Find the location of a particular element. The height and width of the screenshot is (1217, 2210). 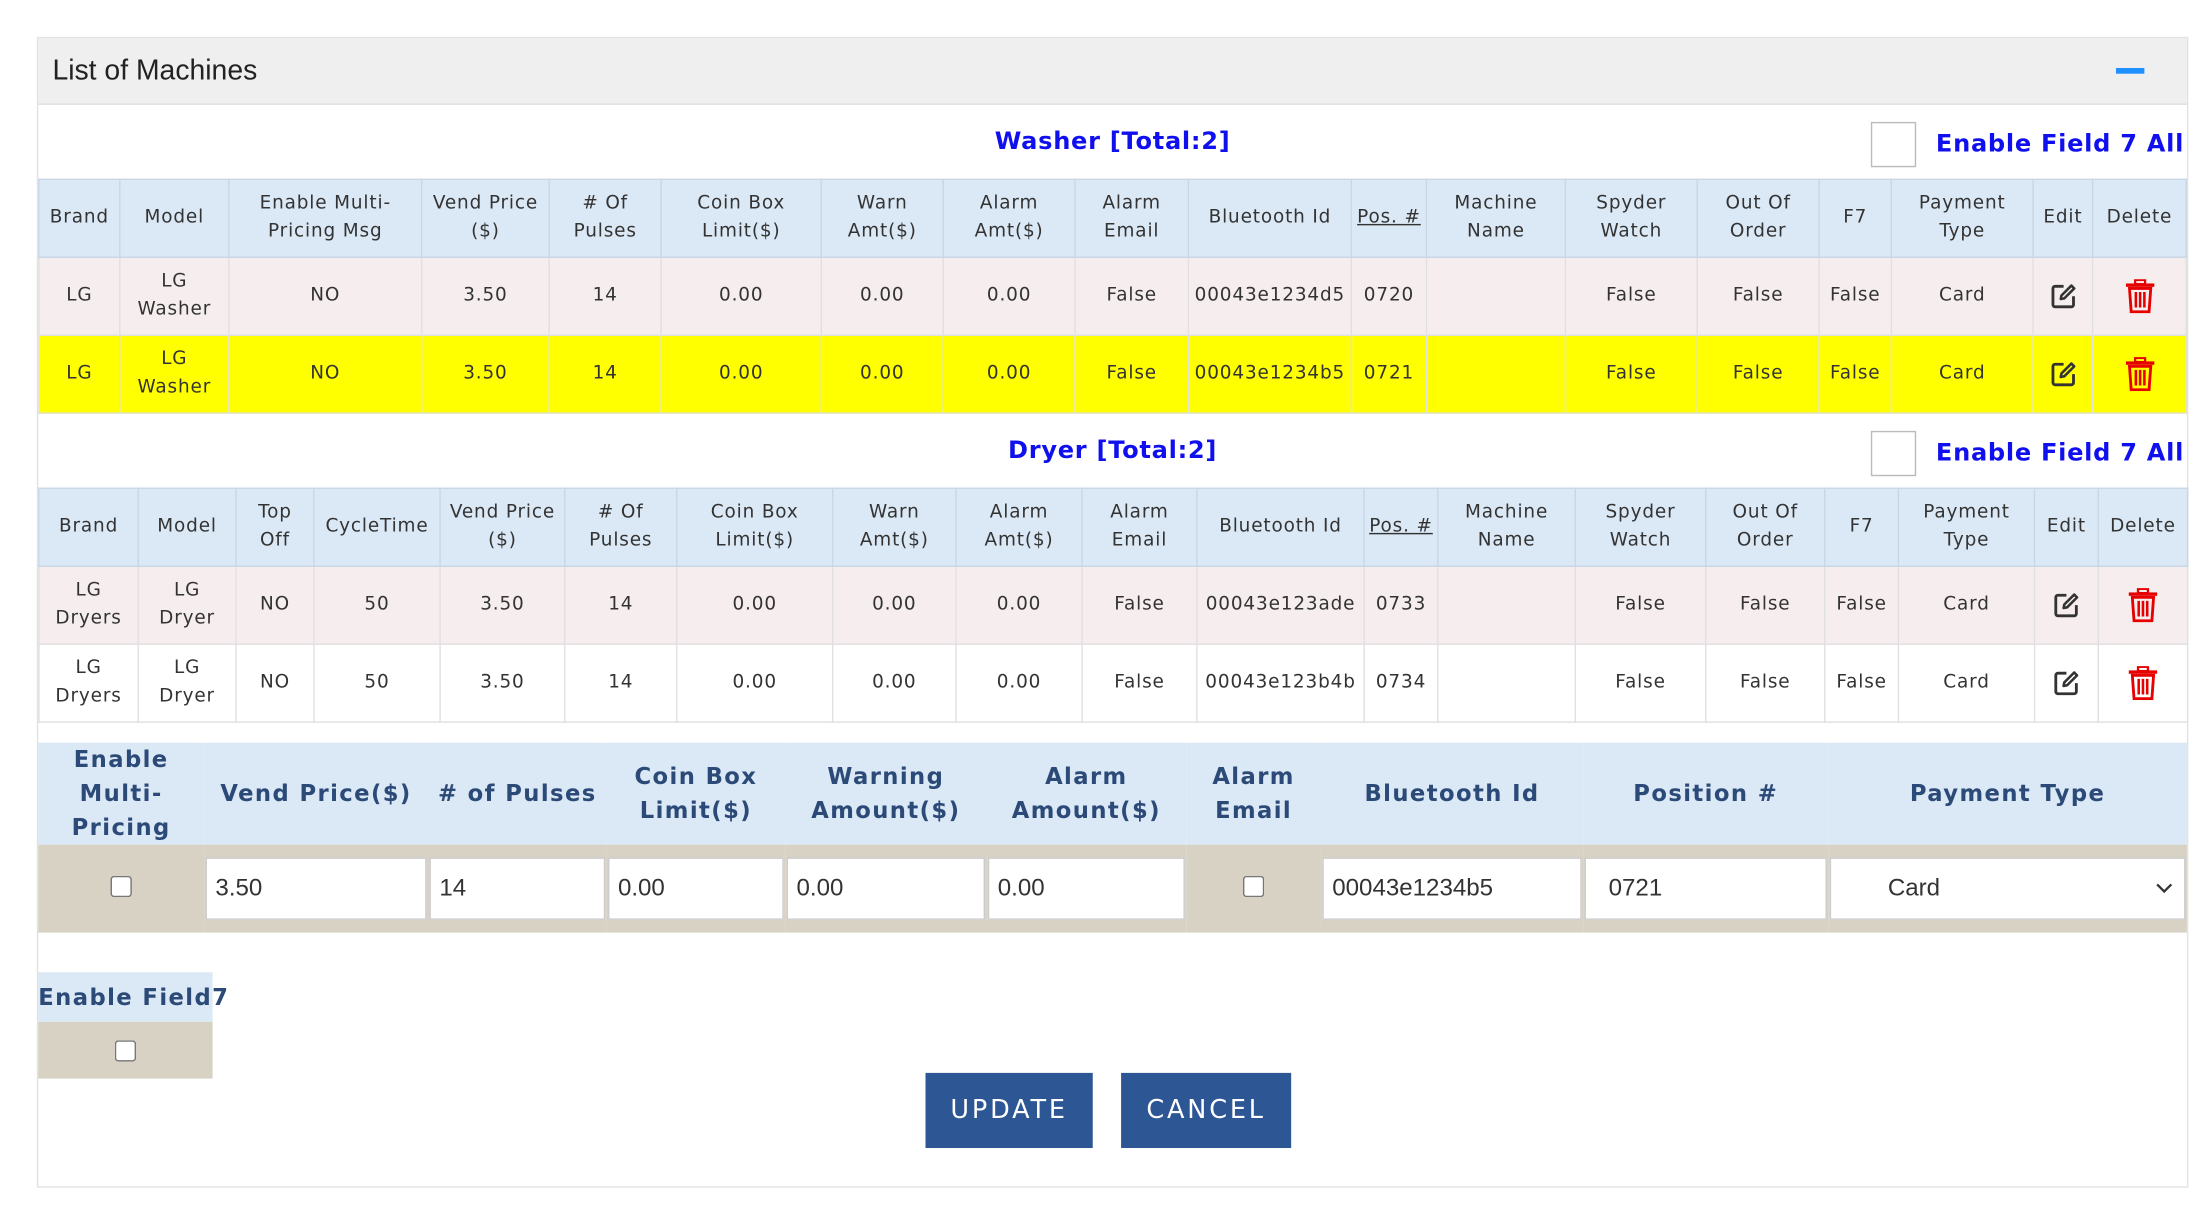

dryer-cell-model: LG Dryer is located at coordinates (187, 605).